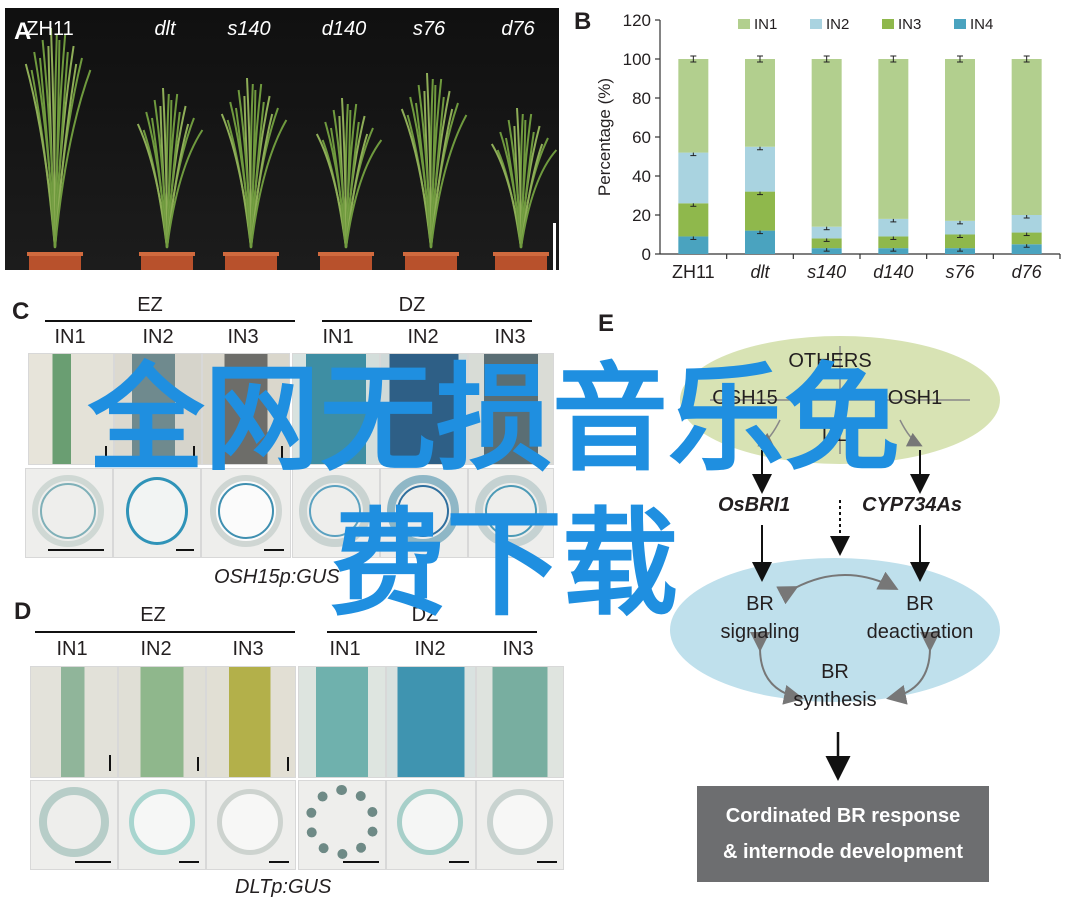 This screenshot has width=1072, height=910. I want to click on zone-line-ez-d, so click(165, 632).